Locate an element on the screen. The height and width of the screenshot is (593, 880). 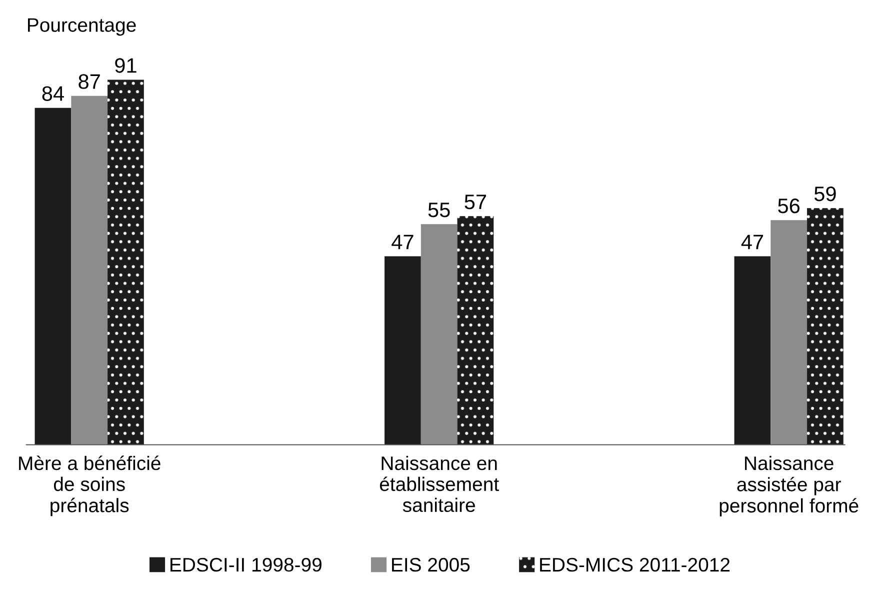
legend-label: EDSCI-II 1998-99 is located at coordinates (246, 565).